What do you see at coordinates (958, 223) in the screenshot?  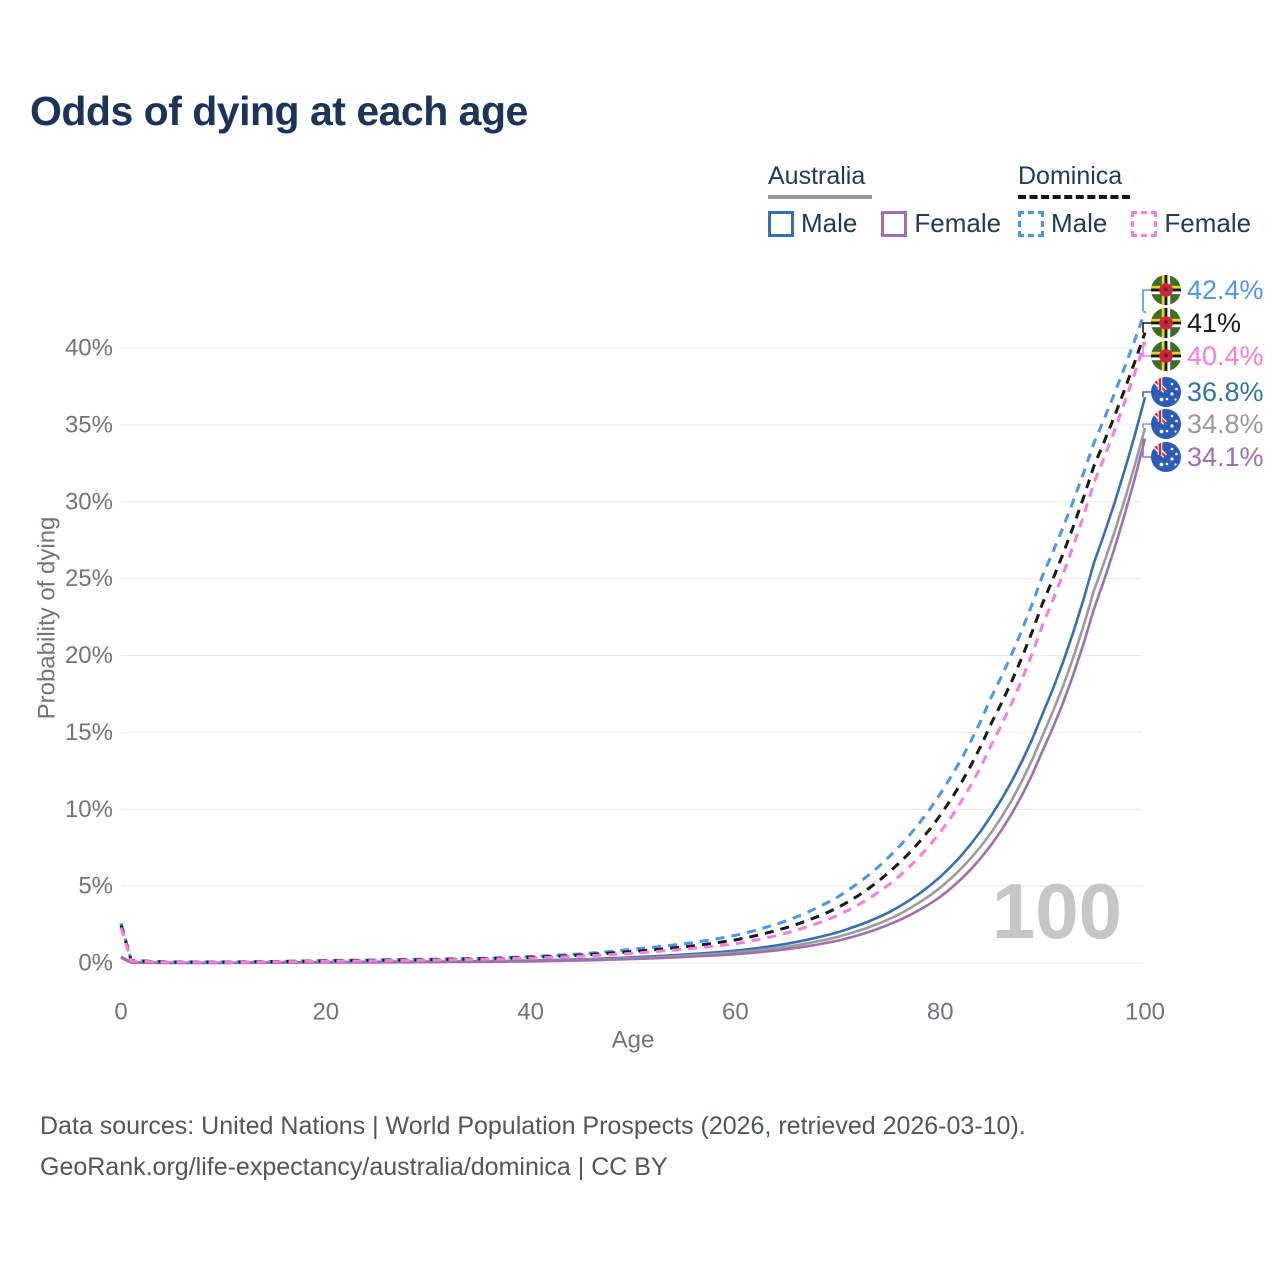 I see `legend-label-australia-female: Female` at bounding box center [958, 223].